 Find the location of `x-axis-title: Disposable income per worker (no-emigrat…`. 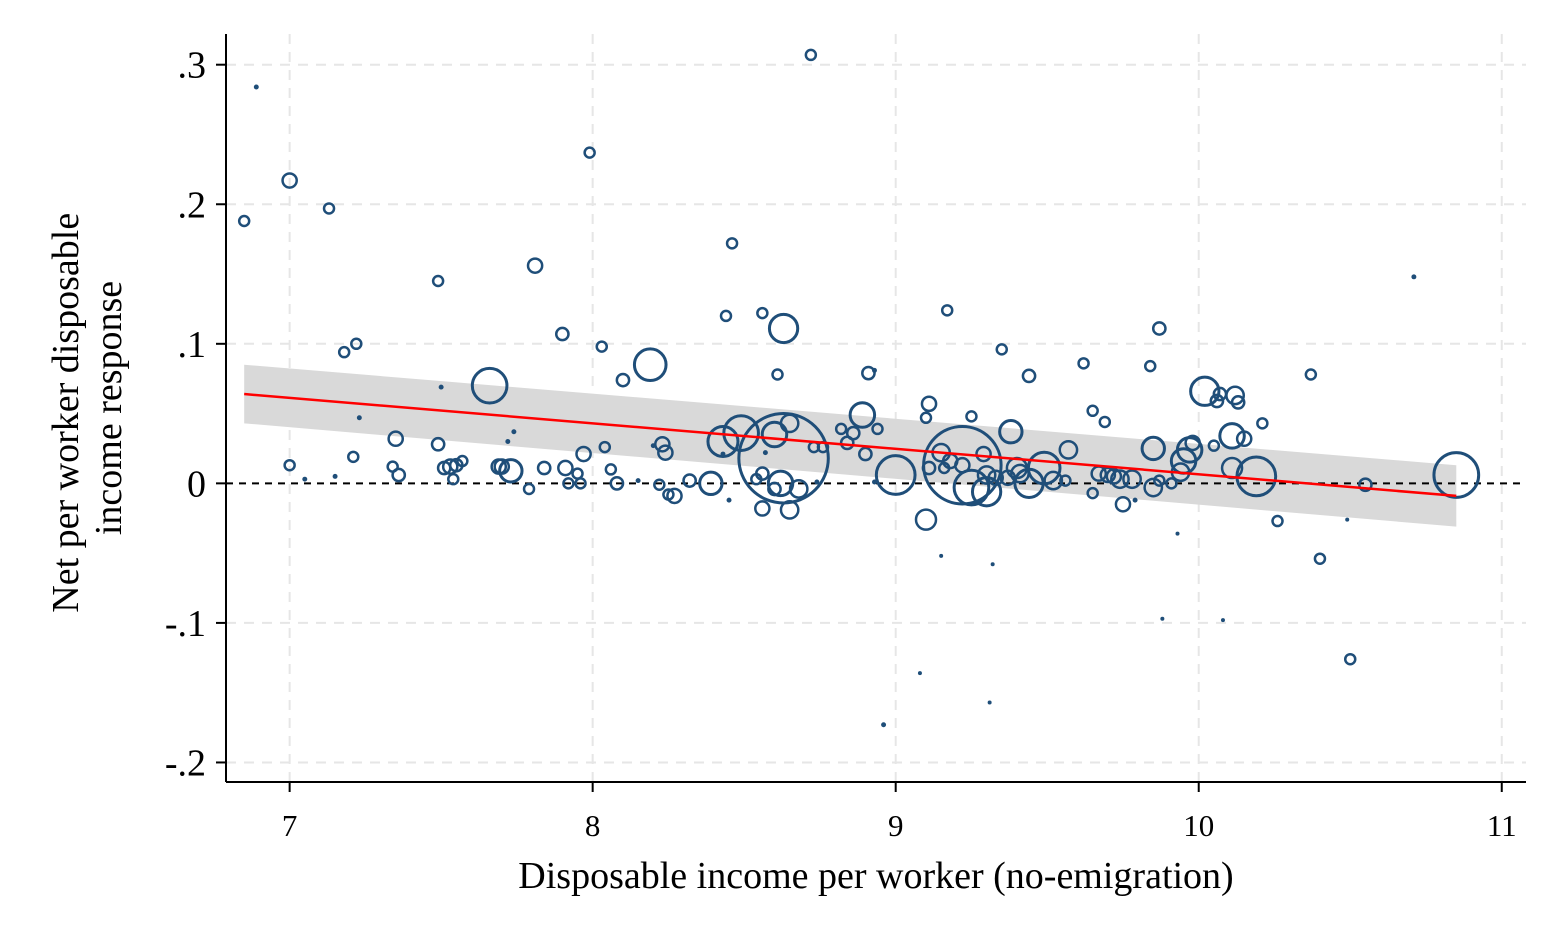

x-axis-title: Disposable income per worker (no-emigrat… is located at coordinates (875, 876).